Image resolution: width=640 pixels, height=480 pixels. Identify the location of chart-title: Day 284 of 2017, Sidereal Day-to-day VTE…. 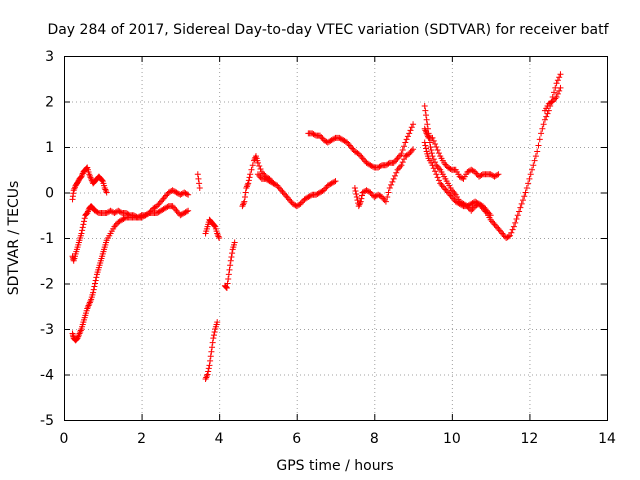
(328, 30).